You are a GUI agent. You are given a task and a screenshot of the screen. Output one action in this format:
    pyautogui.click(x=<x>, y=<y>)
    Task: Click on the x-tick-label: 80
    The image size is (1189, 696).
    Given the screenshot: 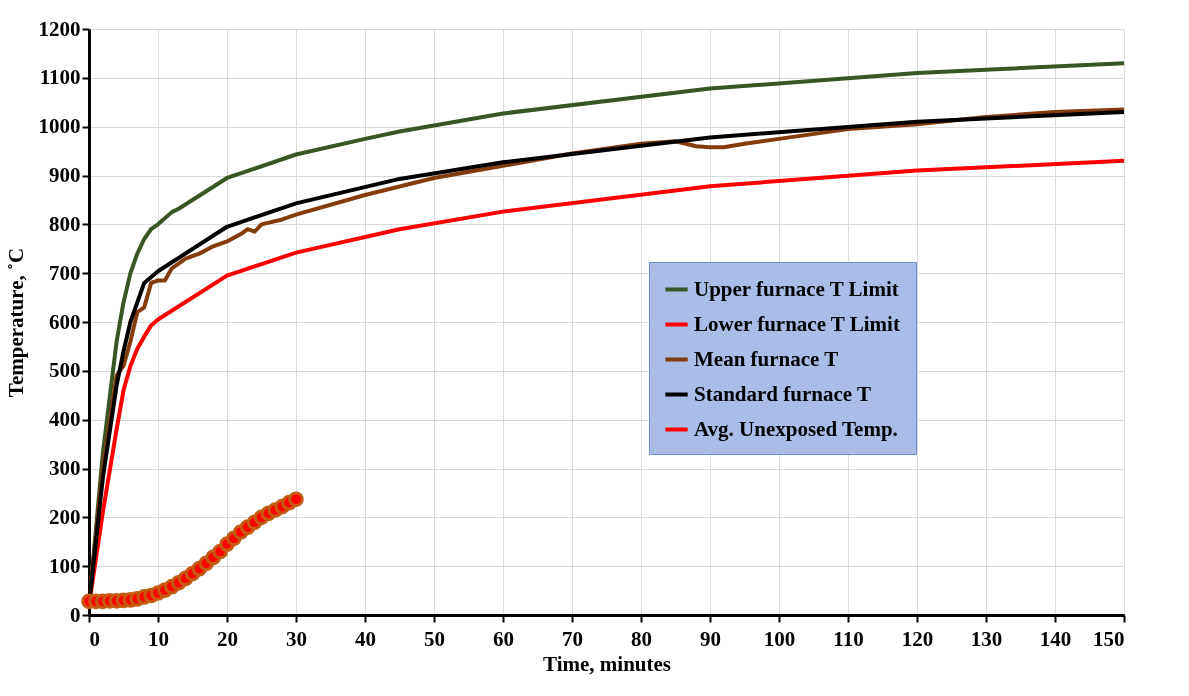 What is the action you would take?
    pyautogui.click(x=641, y=638)
    